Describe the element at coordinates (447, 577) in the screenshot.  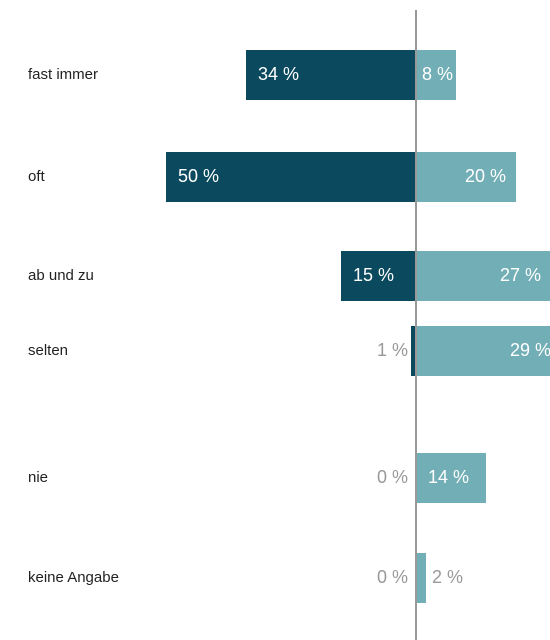
I see `value-label: 2 %` at that location.